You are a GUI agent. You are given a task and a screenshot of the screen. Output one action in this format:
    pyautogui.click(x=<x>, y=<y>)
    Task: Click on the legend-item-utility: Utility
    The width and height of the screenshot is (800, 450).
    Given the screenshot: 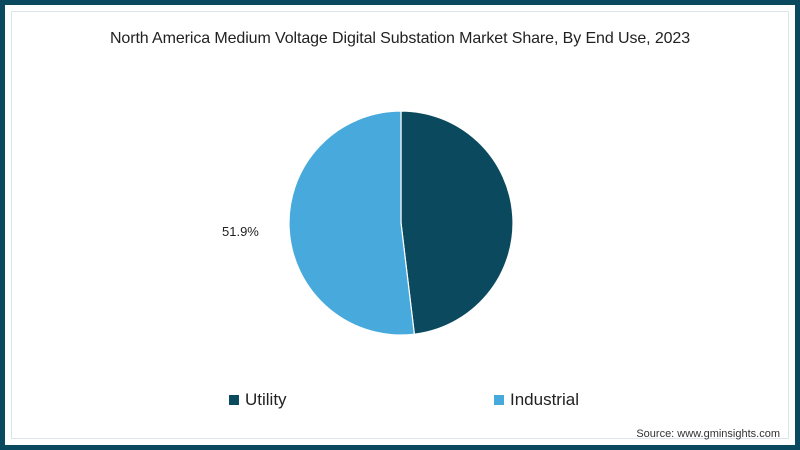 What is the action you would take?
    pyautogui.click(x=258, y=400)
    